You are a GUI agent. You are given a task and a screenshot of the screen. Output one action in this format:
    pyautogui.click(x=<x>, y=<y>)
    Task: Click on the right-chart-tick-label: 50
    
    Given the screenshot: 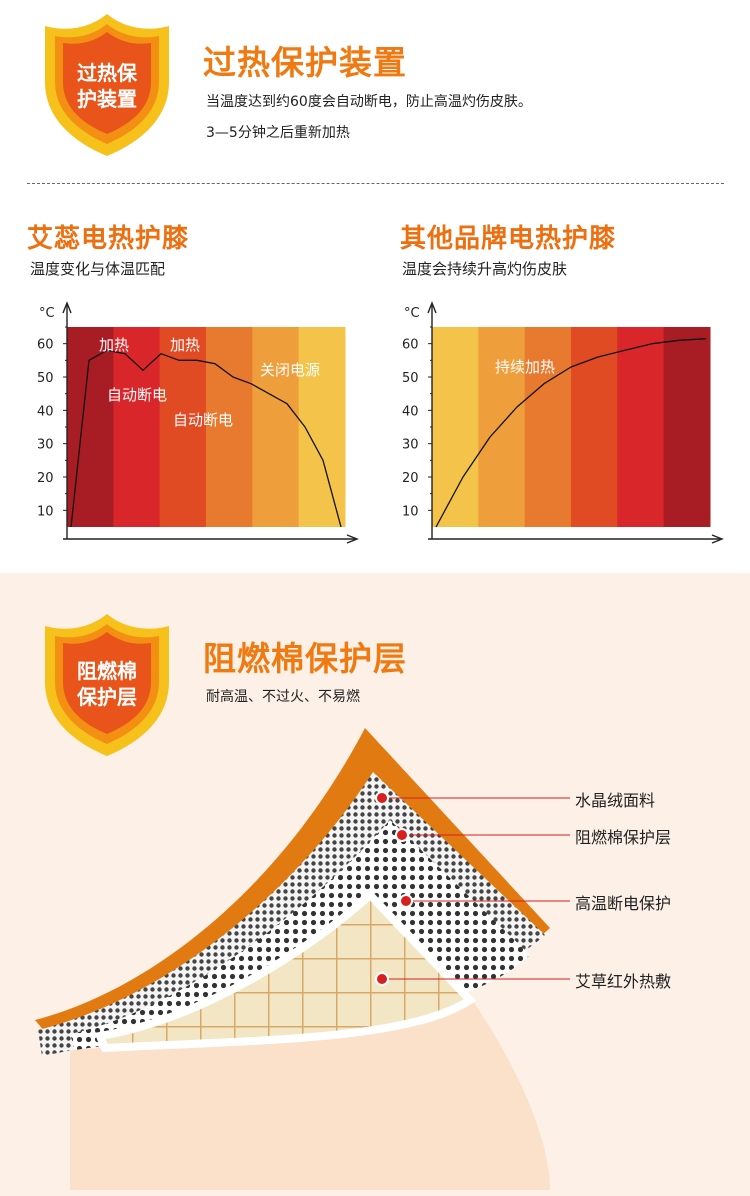 What is the action you would take?
    pyautogui.click(x=410, y=378)
    